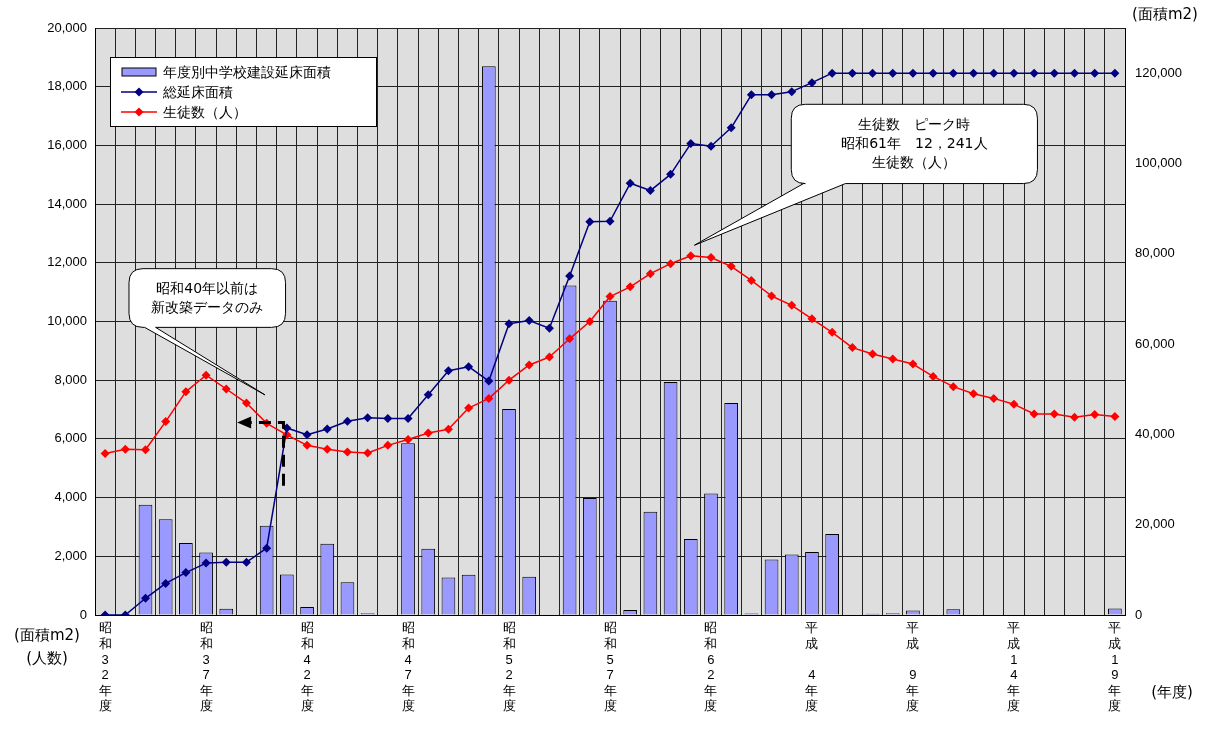 This screenshot has width=1208, height=738. I want to click on annotation: 昭和40年以前は, so click(207, 288).